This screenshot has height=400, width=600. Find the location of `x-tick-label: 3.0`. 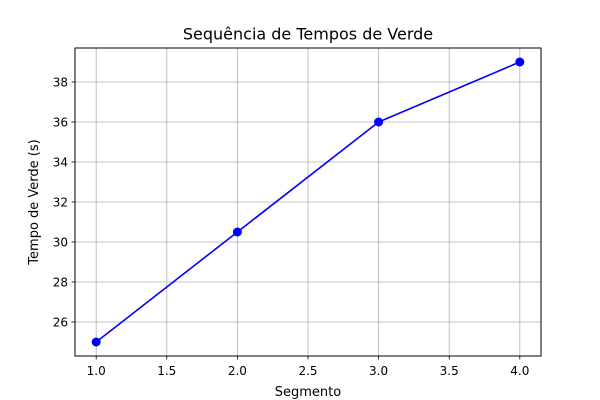

x-tick-label: 3.0 is located at coordinates (378, 371).